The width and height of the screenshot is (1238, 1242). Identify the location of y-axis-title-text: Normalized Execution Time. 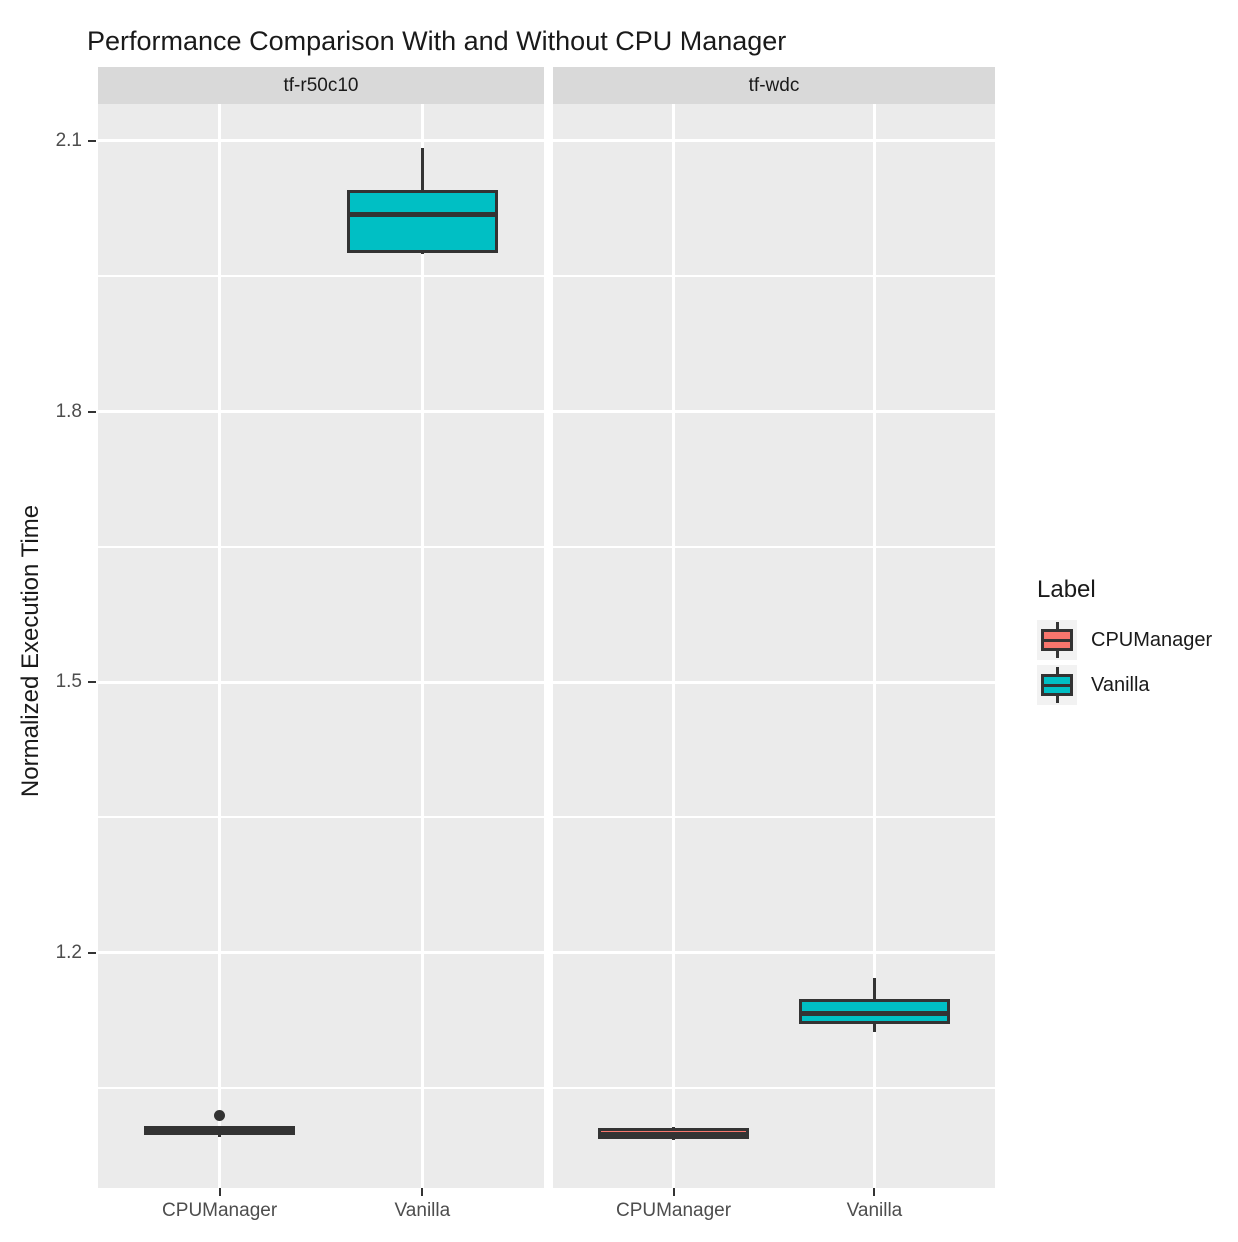
(30, 651).